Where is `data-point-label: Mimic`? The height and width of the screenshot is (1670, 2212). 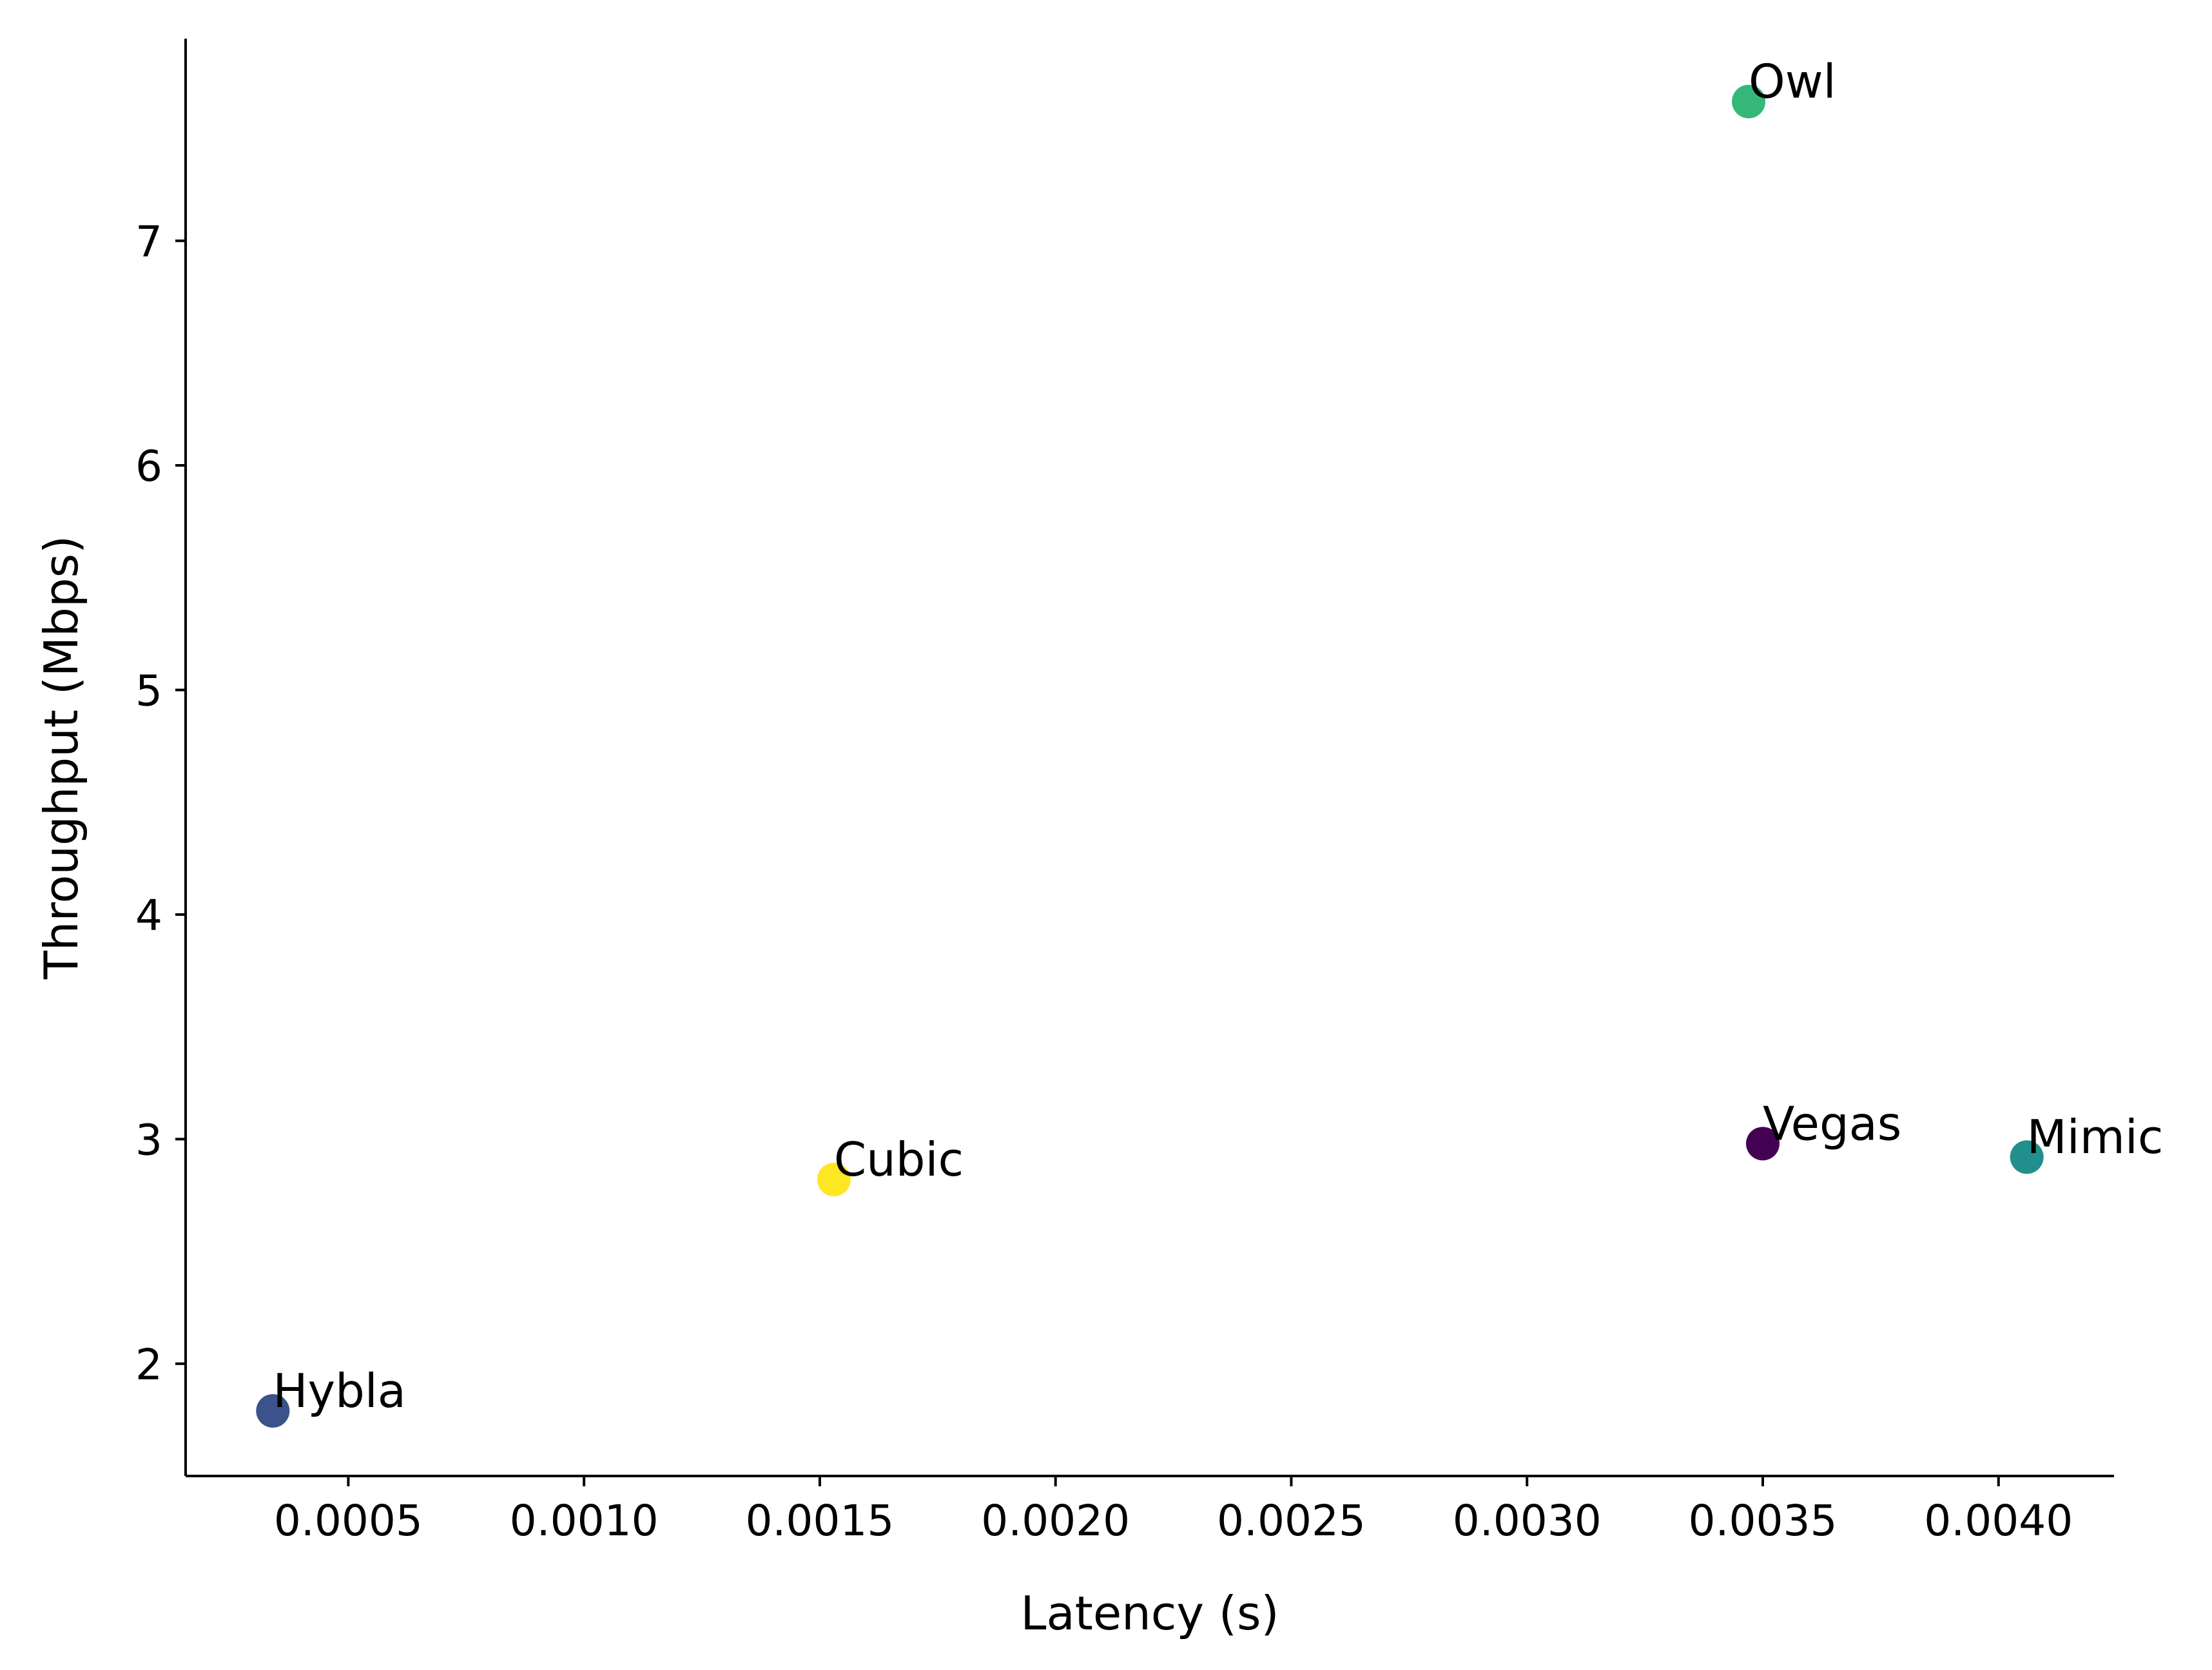
data-point-label: Mimic is located at coordinates (2095, 1137).